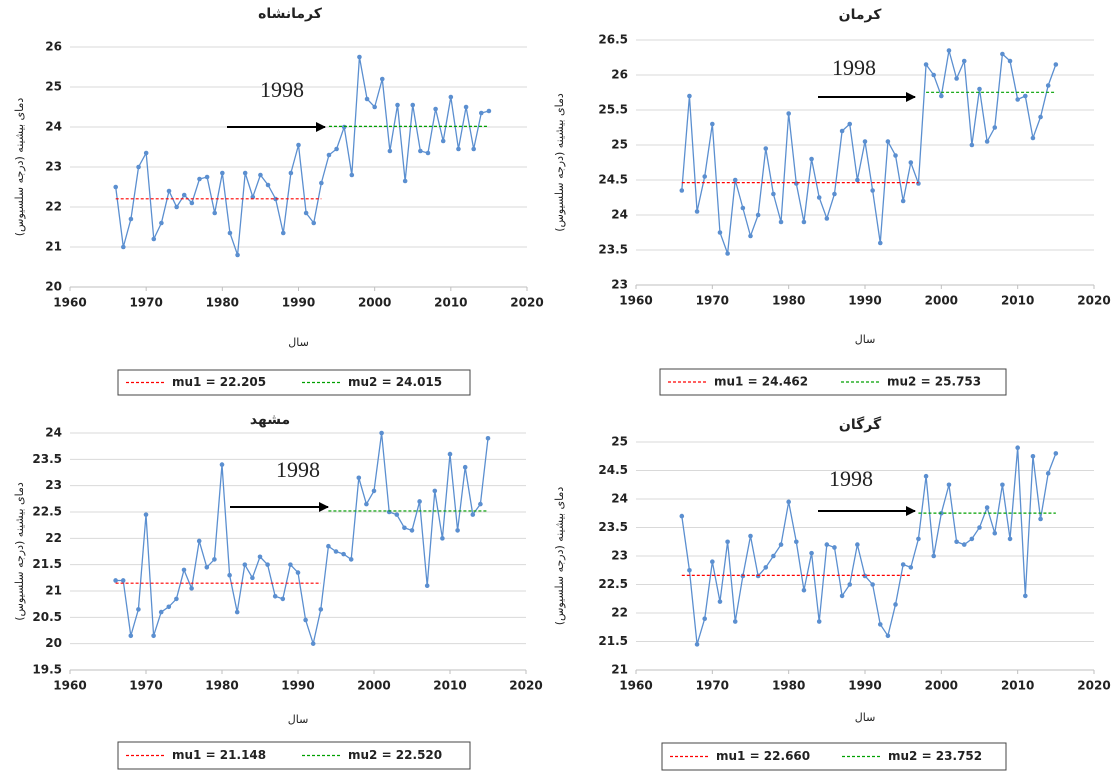  Describe the element at coordinates (712, 301) in the screenshot. I see `x-tick-label: 1970` at that location.